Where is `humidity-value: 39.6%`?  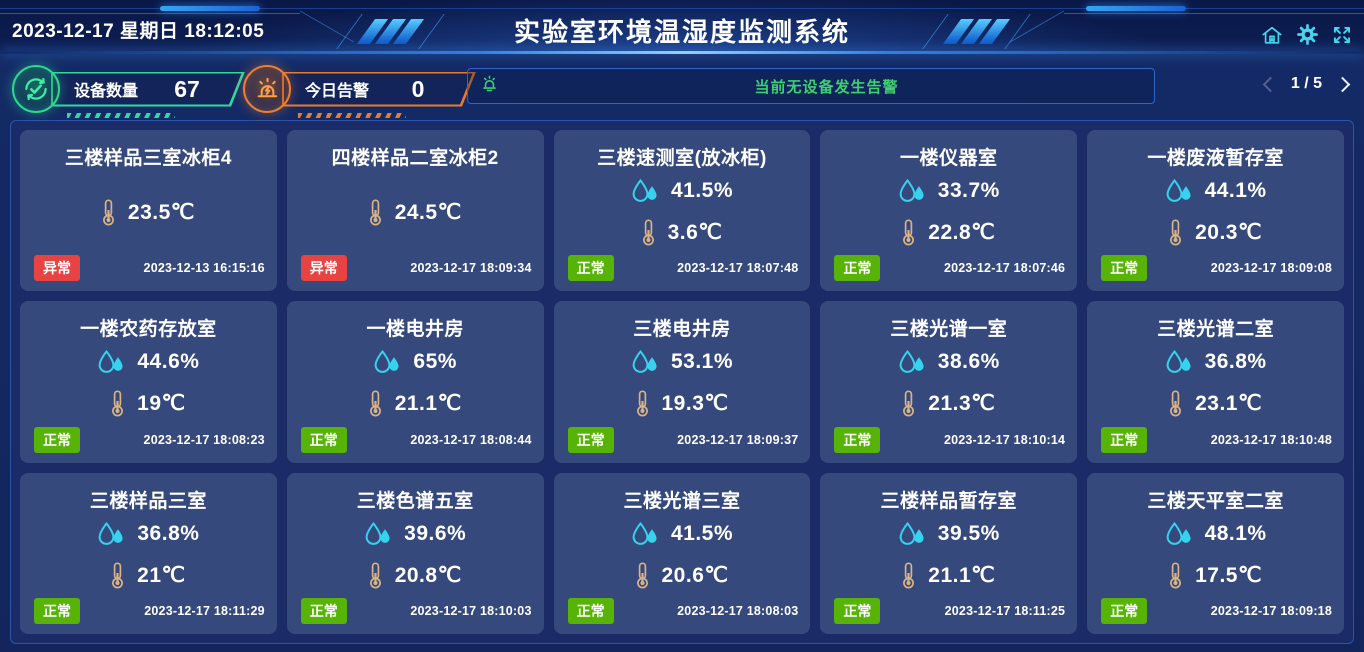
humidity-value: 39.6% is located at coordinates (435, 533).